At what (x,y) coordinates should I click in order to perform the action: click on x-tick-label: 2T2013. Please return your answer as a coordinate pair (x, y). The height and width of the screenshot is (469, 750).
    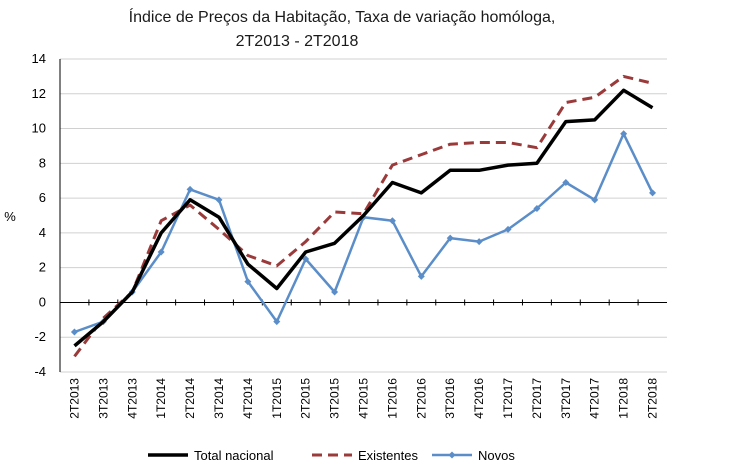
    Looking at the image, I should click on (74, 398).